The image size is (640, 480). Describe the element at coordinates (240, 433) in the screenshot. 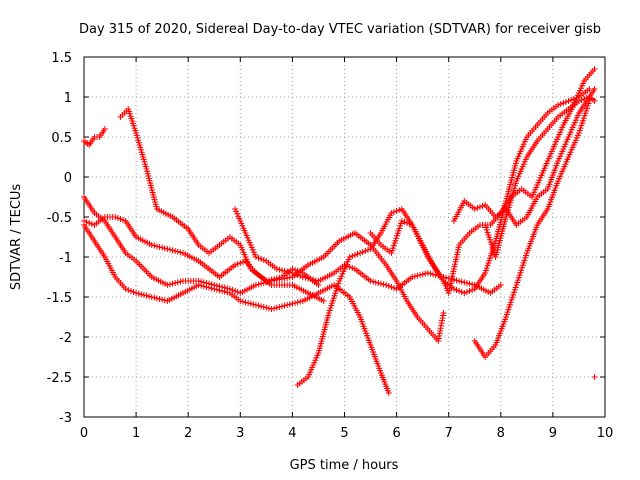

I see `x-tick-label: 3` at that location.